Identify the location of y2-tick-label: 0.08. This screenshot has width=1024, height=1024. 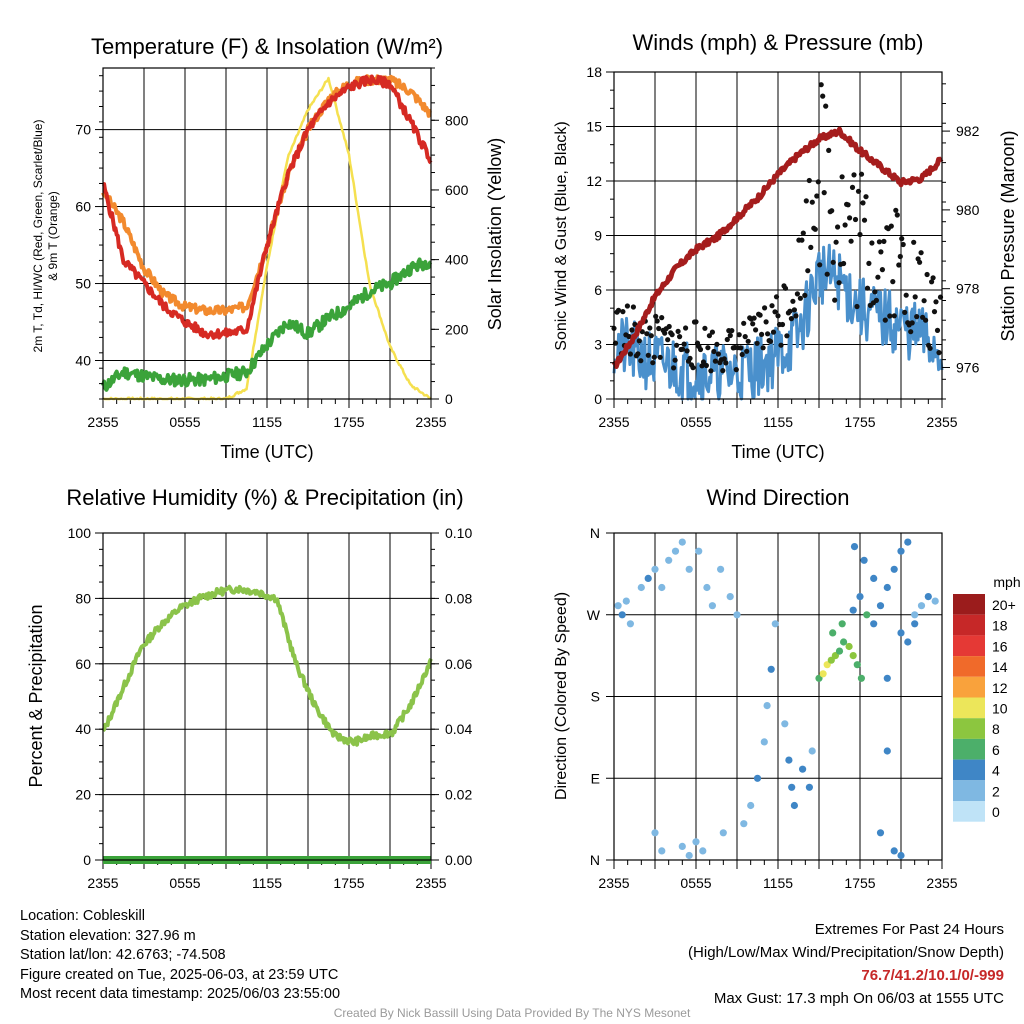
(458, 598).